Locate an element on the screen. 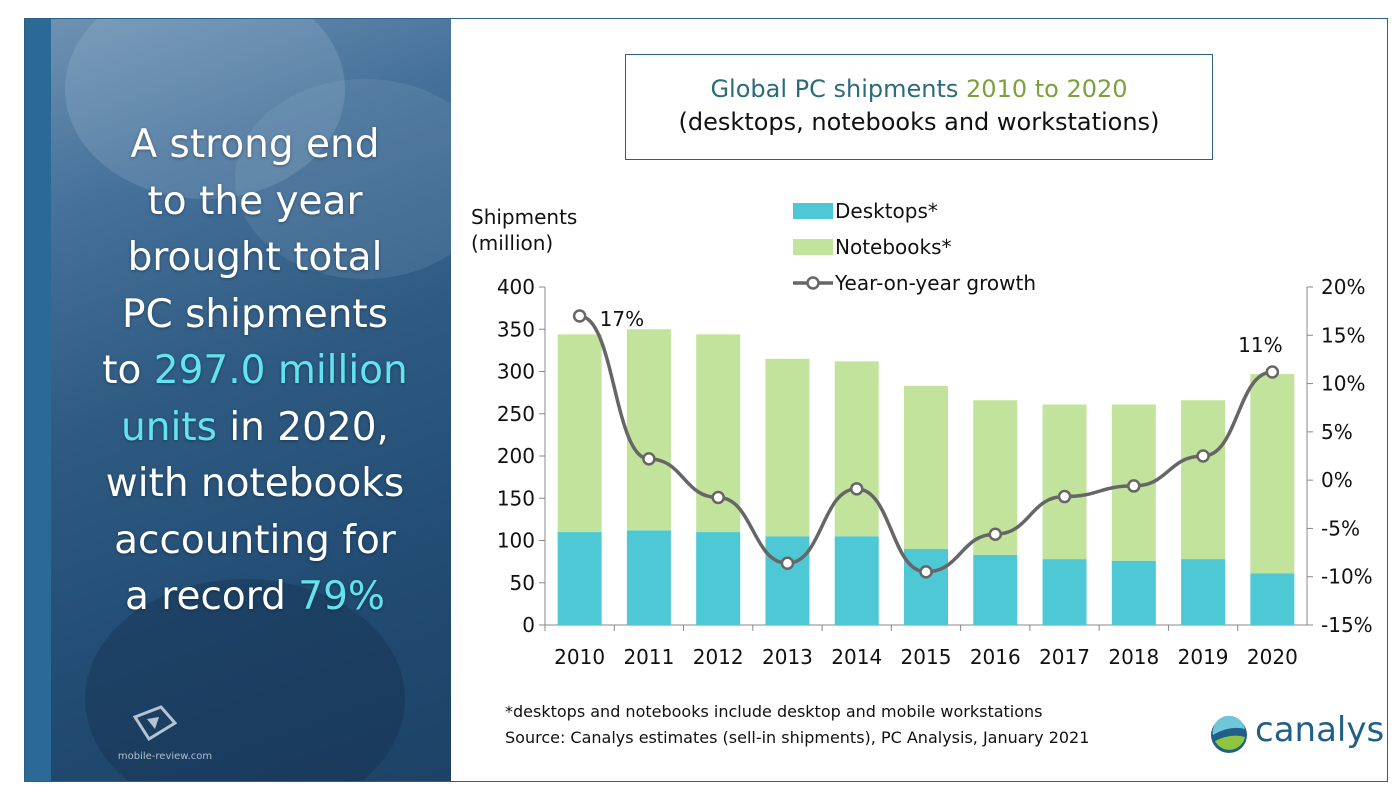 This screenshot has width=1400, height=794. x-tick-label: 2016 is located at coordinates (995, 657).